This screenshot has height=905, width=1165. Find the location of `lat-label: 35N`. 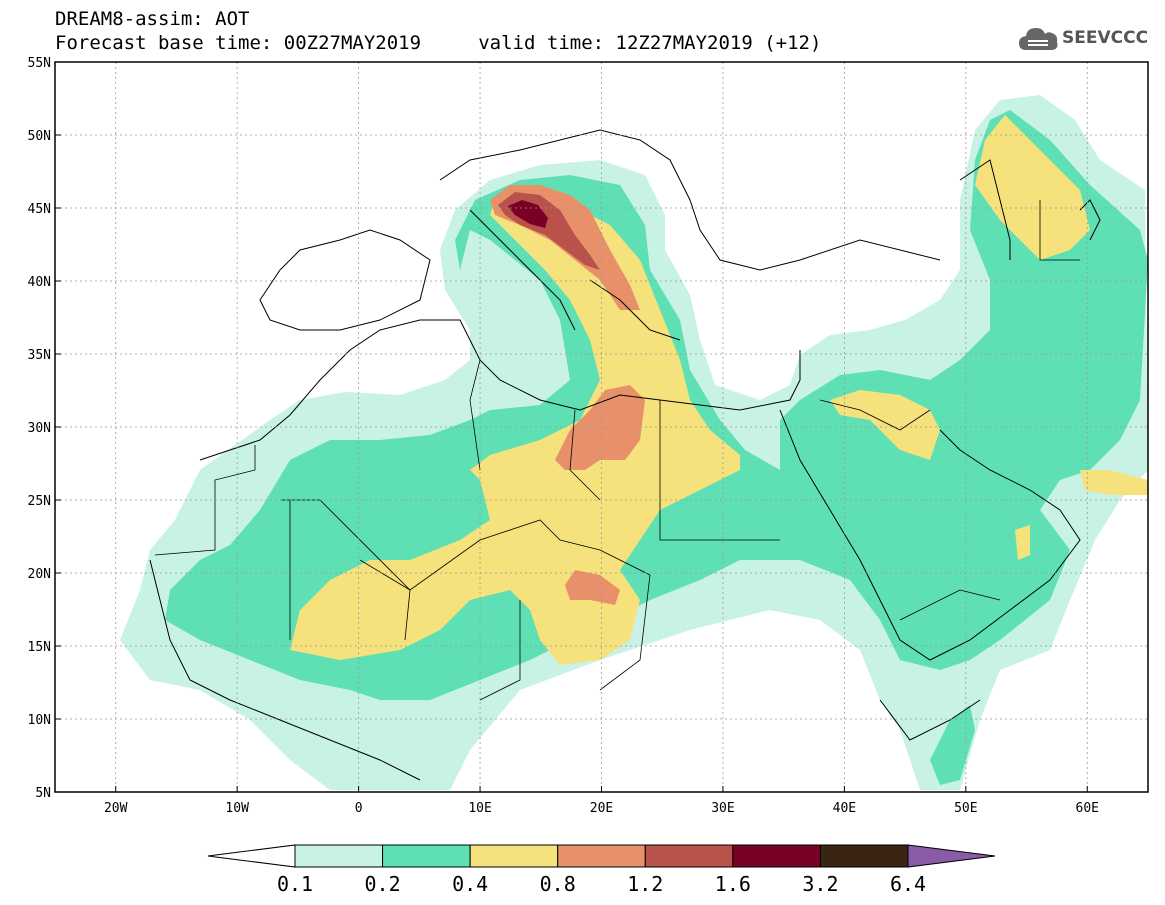

lat-label: 35N is located at coordinates (39, 355).